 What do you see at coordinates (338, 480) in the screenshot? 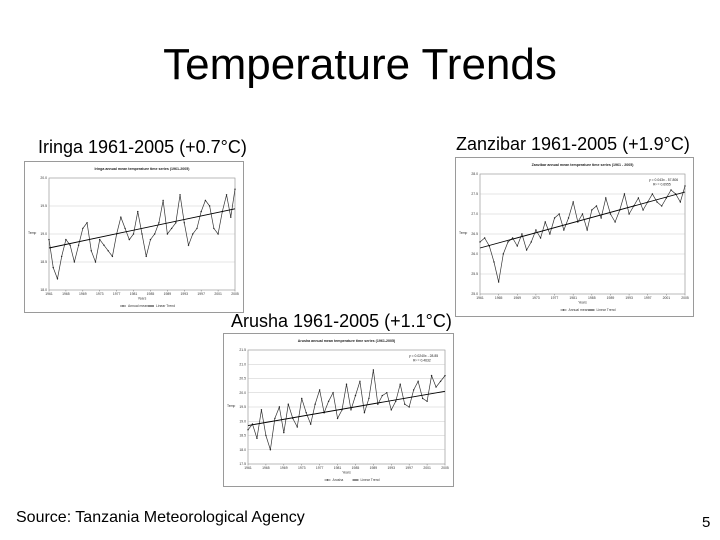
I see `legend-label-series: Arusha` at bounding box center [338, 480].